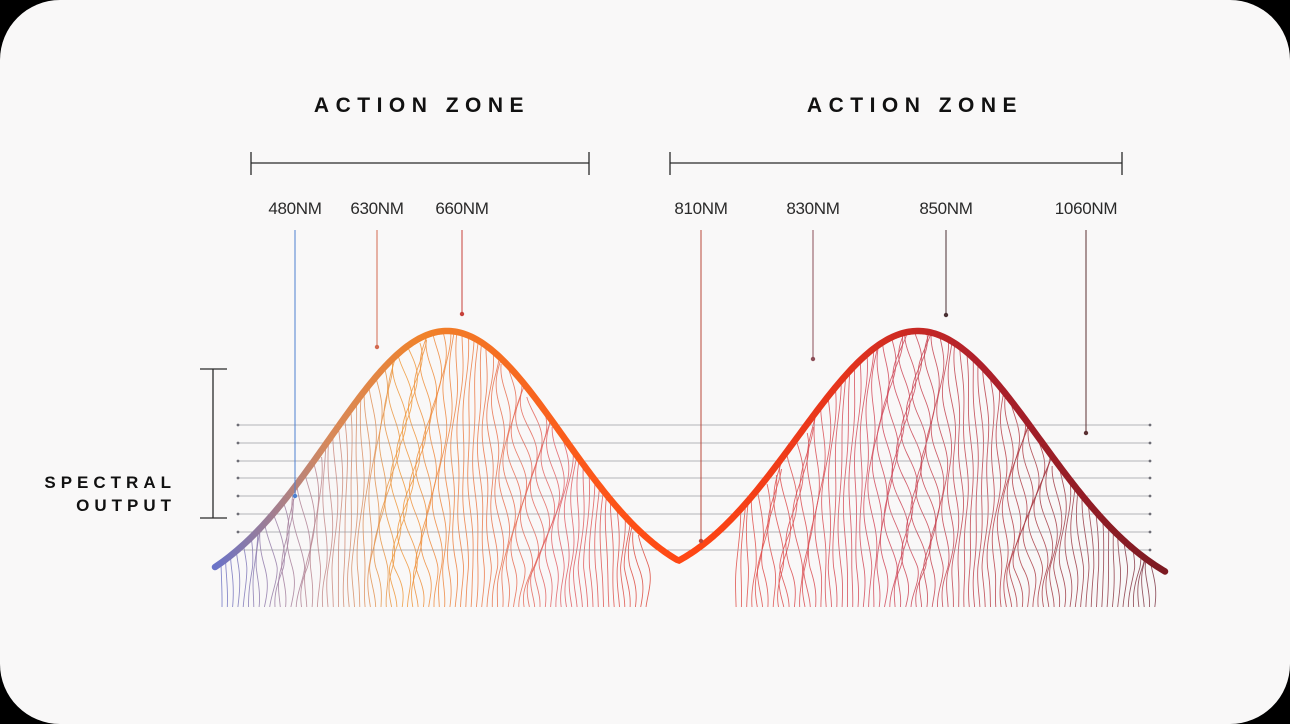  Describe the element at coordinates (422, 105) in the screenshot. I see `action-zone-title-1: ACTION ZONE` at that location.